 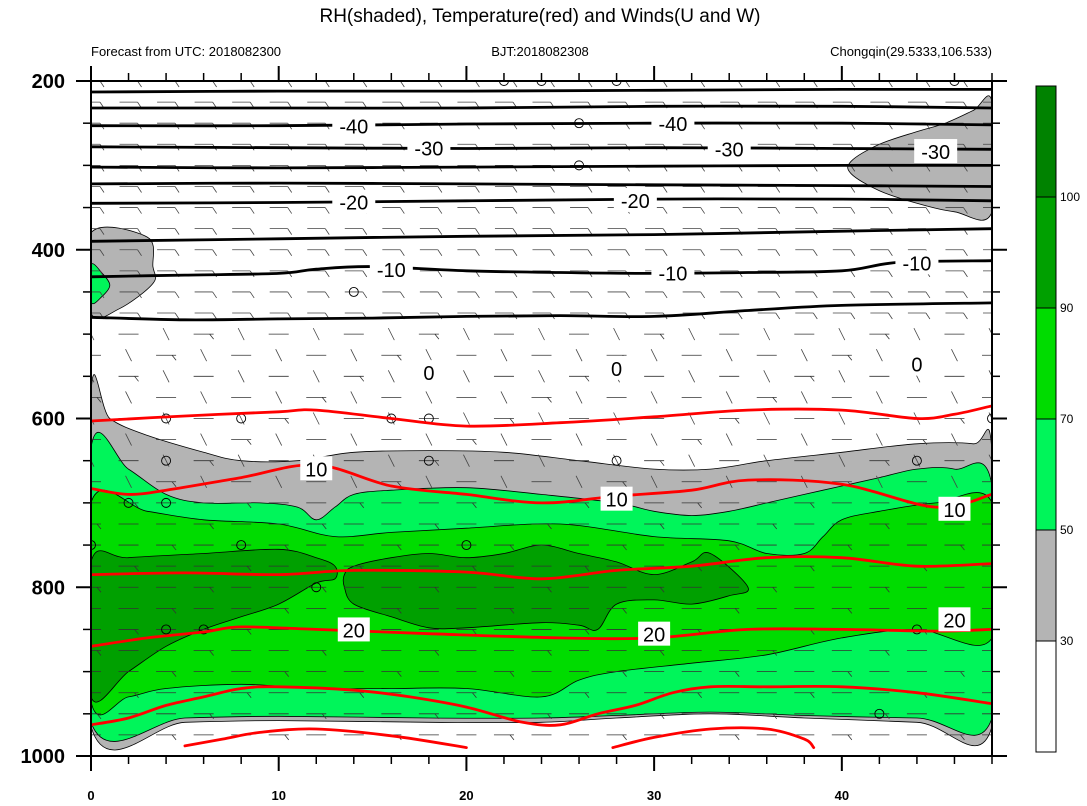 I want to click on x-tick-label: 20, so click(x=466, y=795).